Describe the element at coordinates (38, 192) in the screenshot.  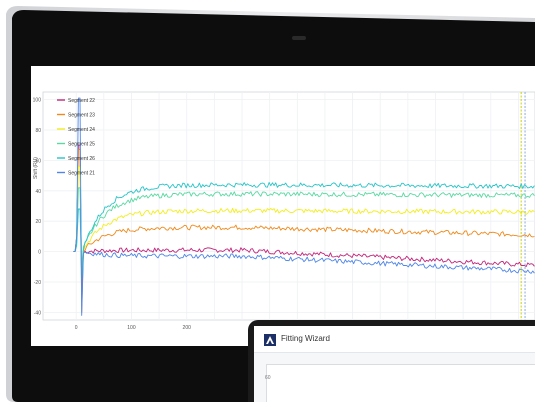
I see `y-tick-label: 40` at that location.